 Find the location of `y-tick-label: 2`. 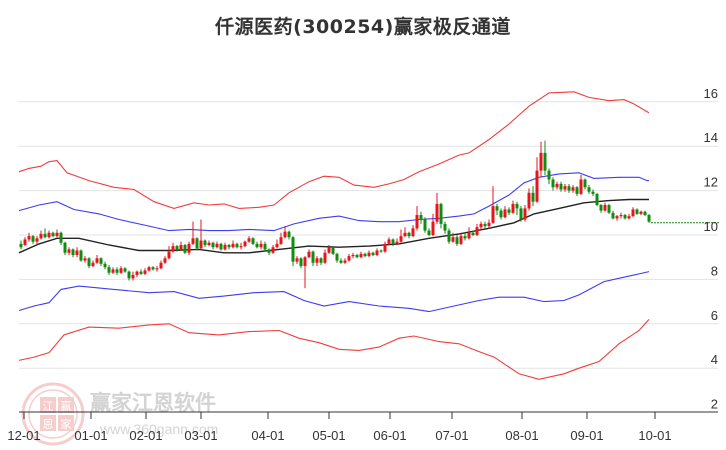

y-tick-label: 2 is located at coordinates (714, 404).